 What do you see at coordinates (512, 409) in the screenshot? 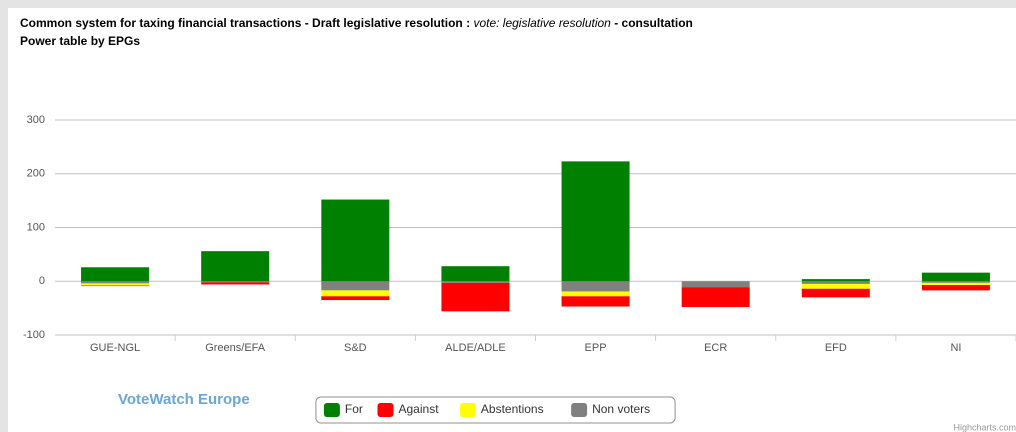
I see `legend-label: Abstentions` at bounding box center [512, 409].